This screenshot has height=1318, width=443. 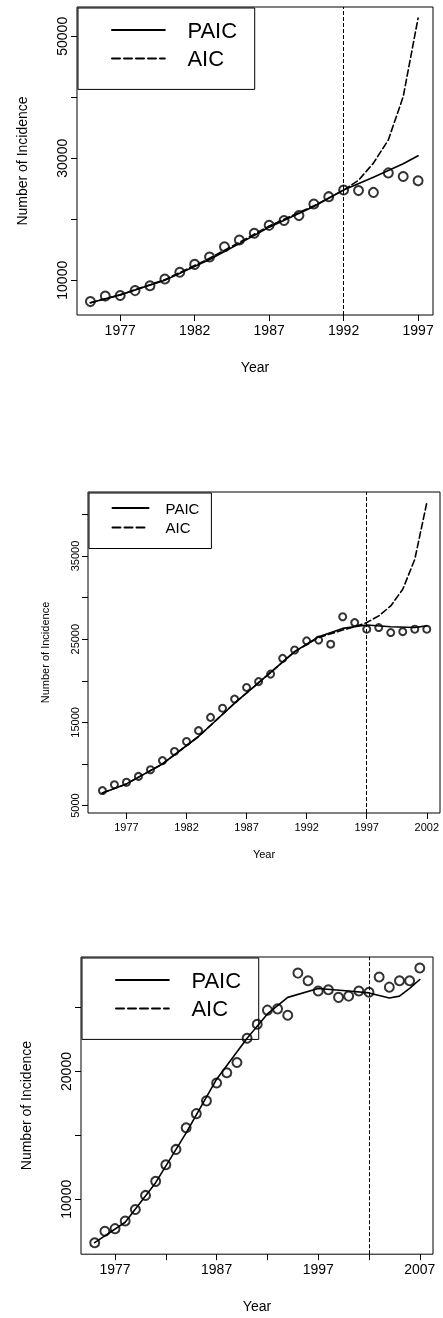 What do you see at coordinates (420, 1269) in the screenshot?
I see `x-tick-label: 2007` at bounding box center [420, 1269].